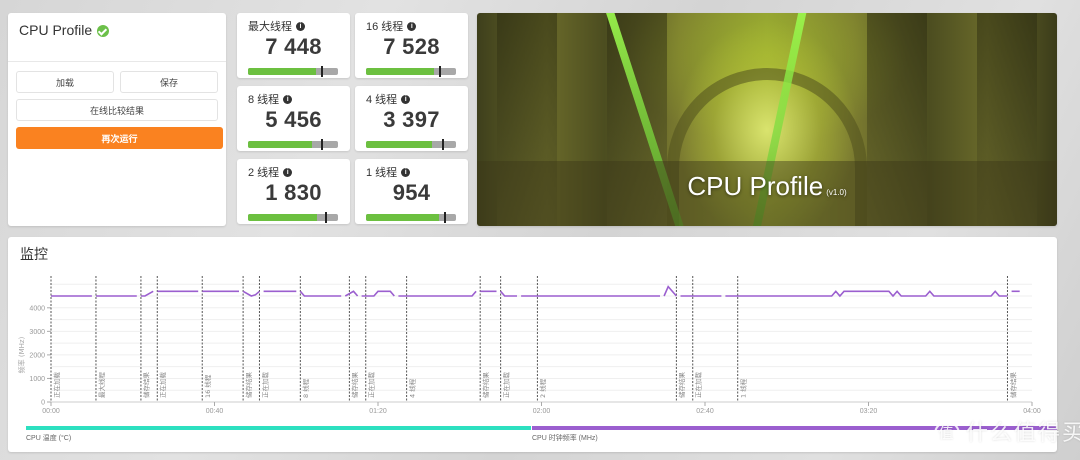 Image resolution: width=1080 pixels, height=460 pixels. Describe the element at coordinates (117, 37) in the screenshot. I see `control-title-row: CPU Profile` at that location.